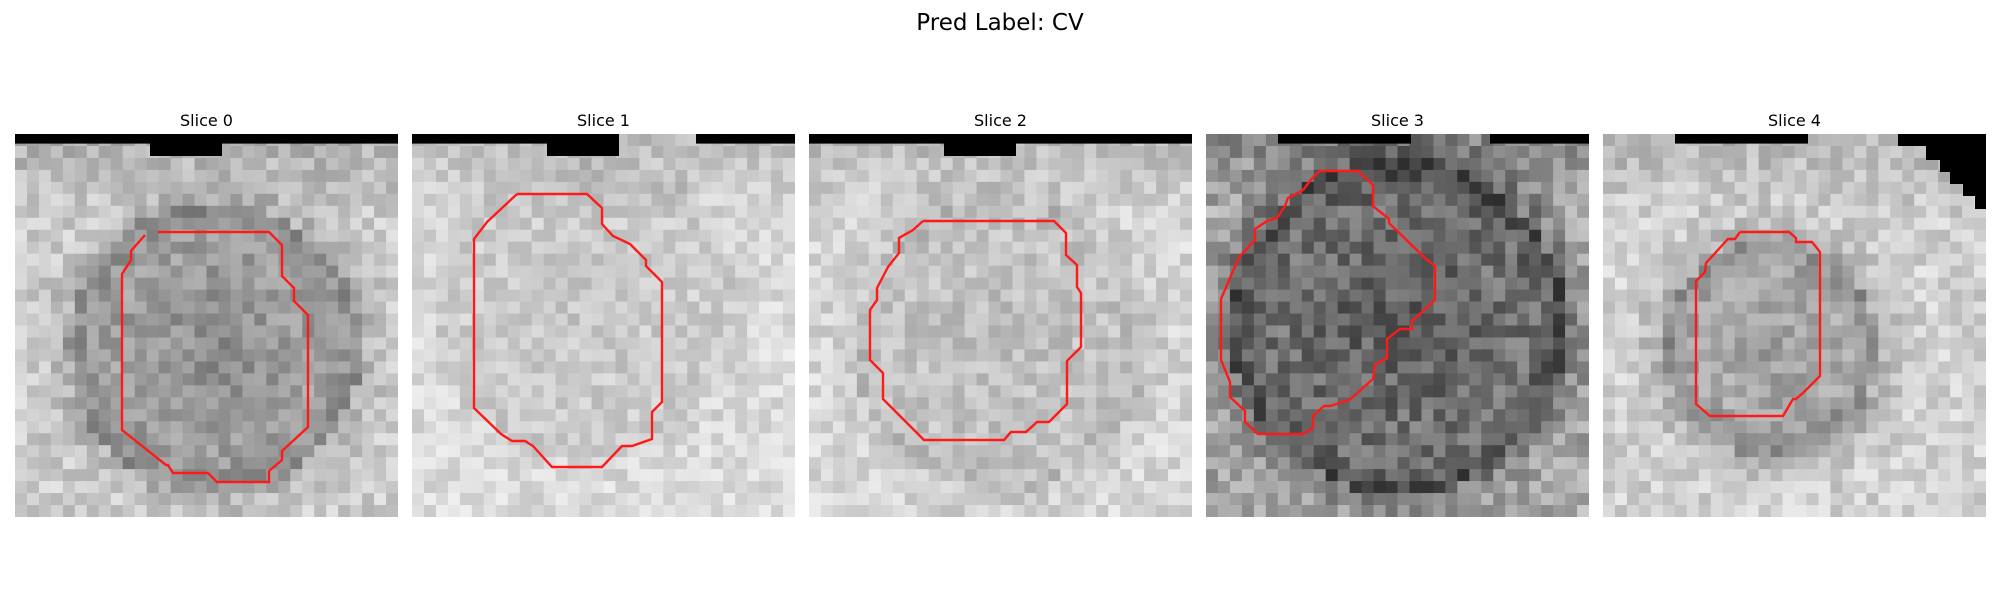 This screenshot has width=2000, height=600. I want to click on slice-title: Slice 2, so click(1000, 120).